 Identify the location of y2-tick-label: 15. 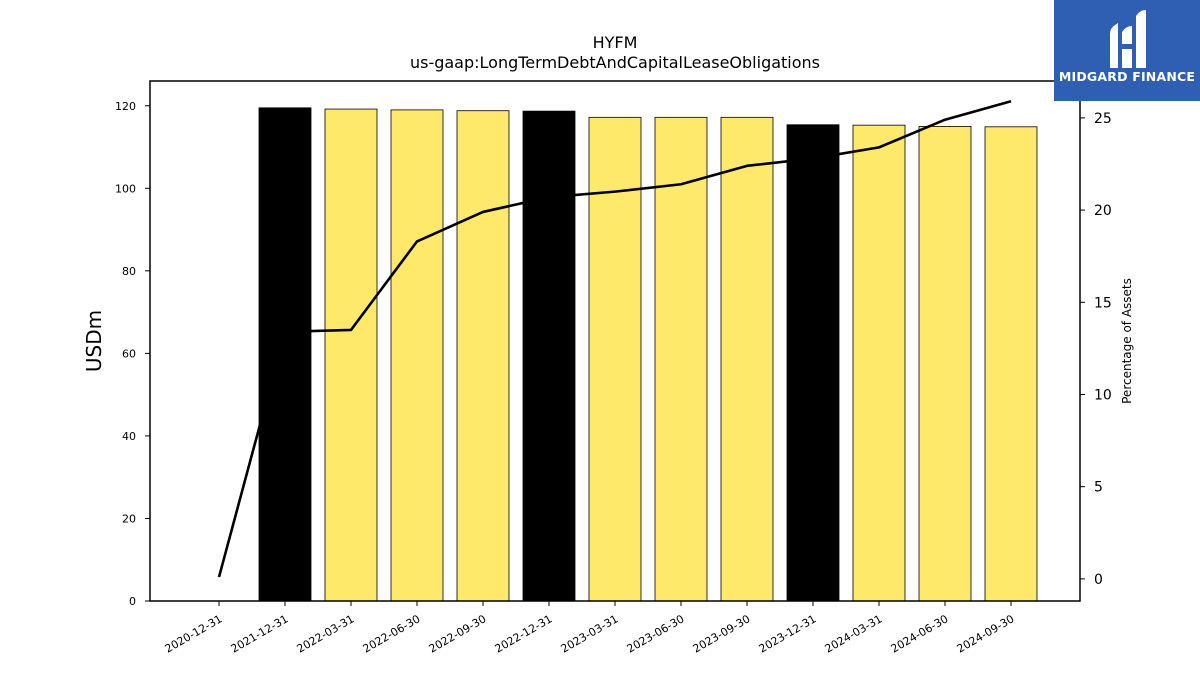
(1103, 303).